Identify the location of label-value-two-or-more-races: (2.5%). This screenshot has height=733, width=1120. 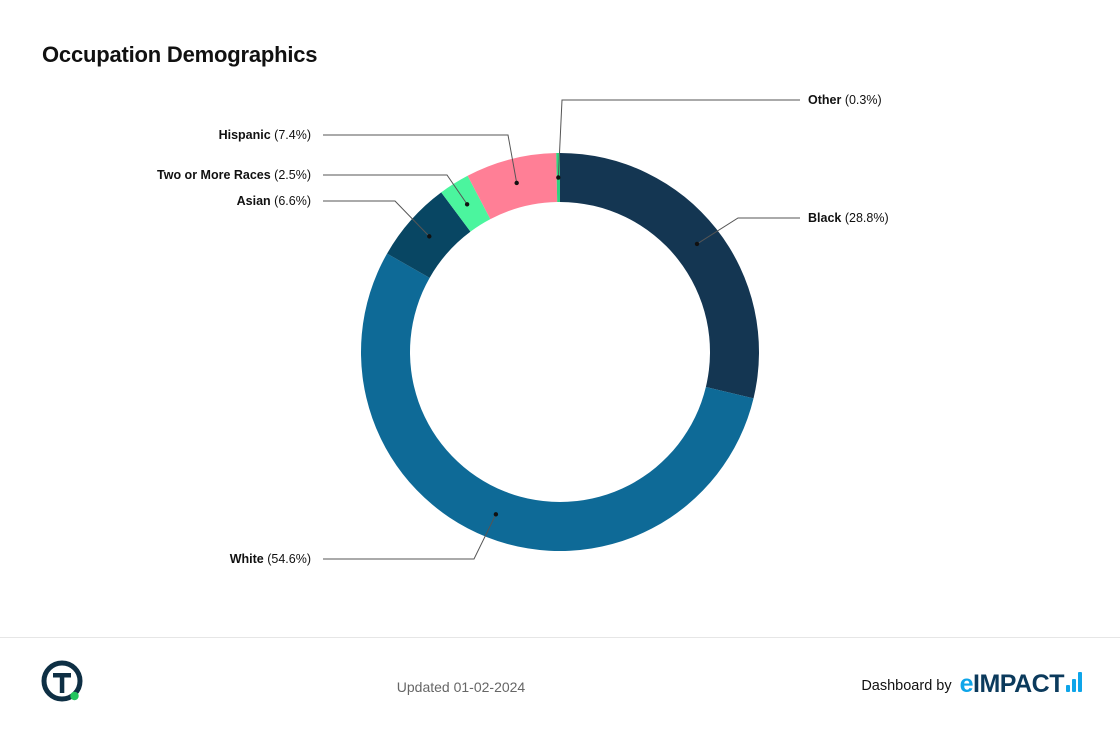
(291, 175).